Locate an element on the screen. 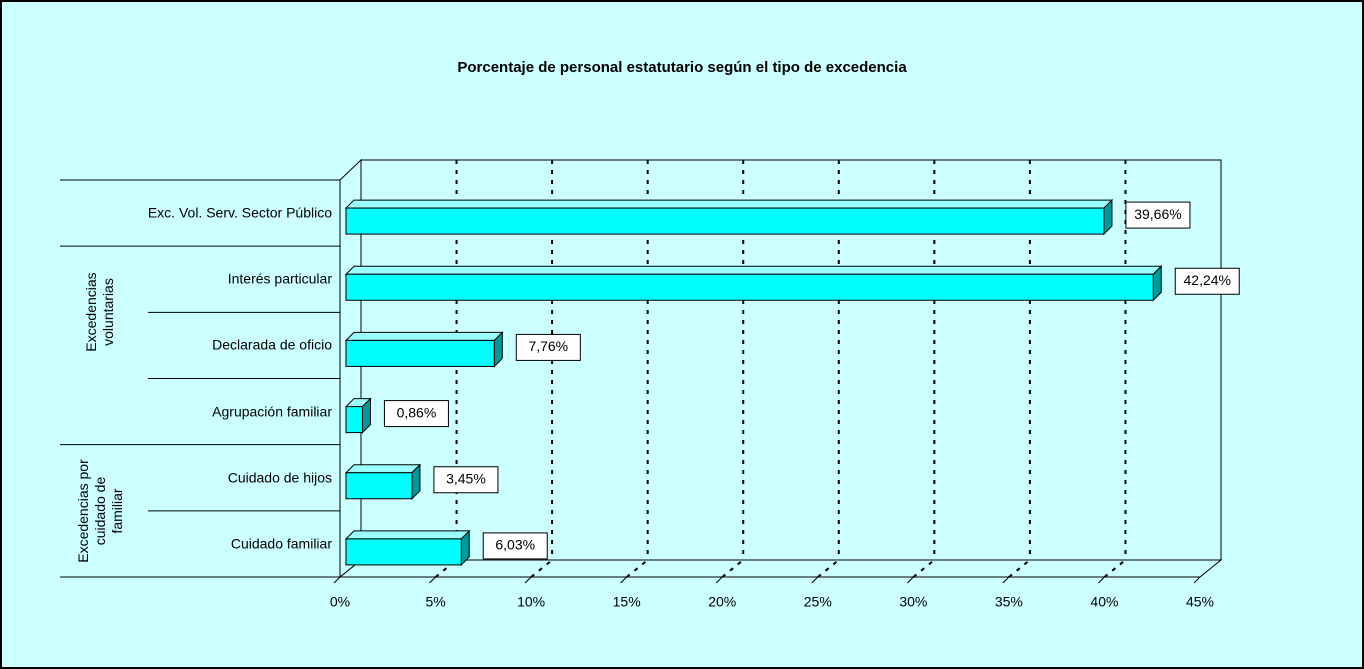 This screenshot has width=1364, height=669. x-tick-label: 15% is located at coordinates (627, 602).